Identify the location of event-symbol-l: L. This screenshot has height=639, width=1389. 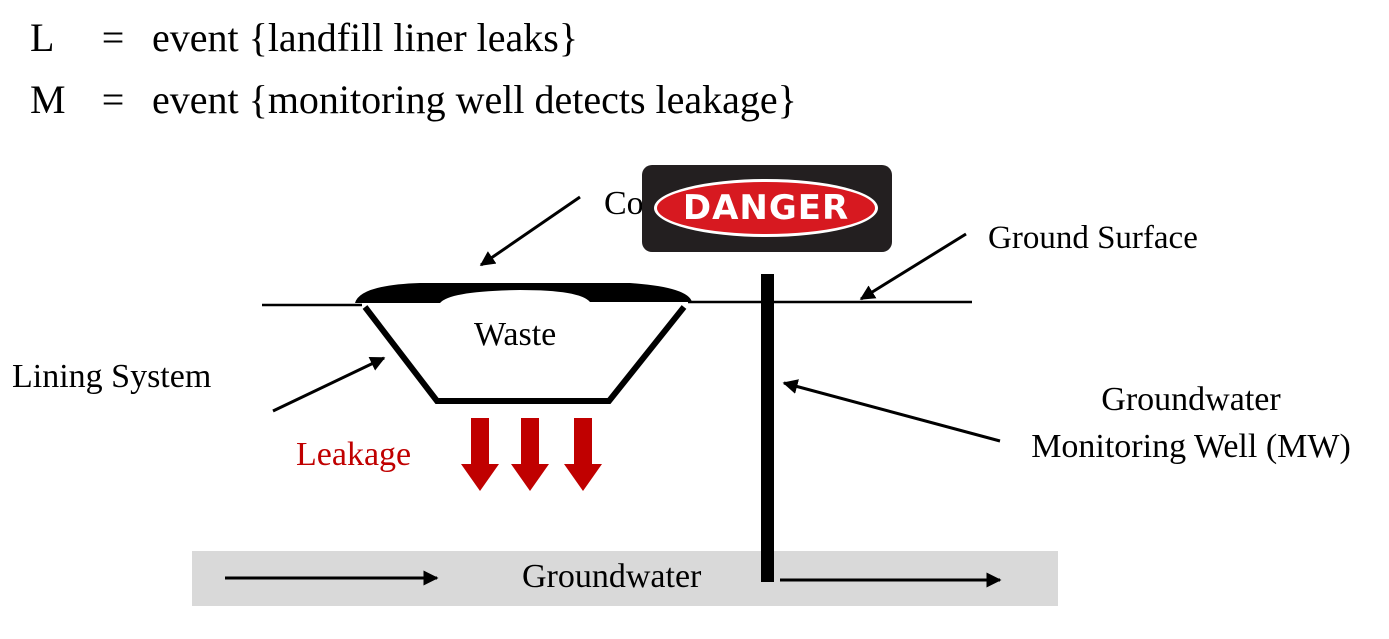
(42, 37).